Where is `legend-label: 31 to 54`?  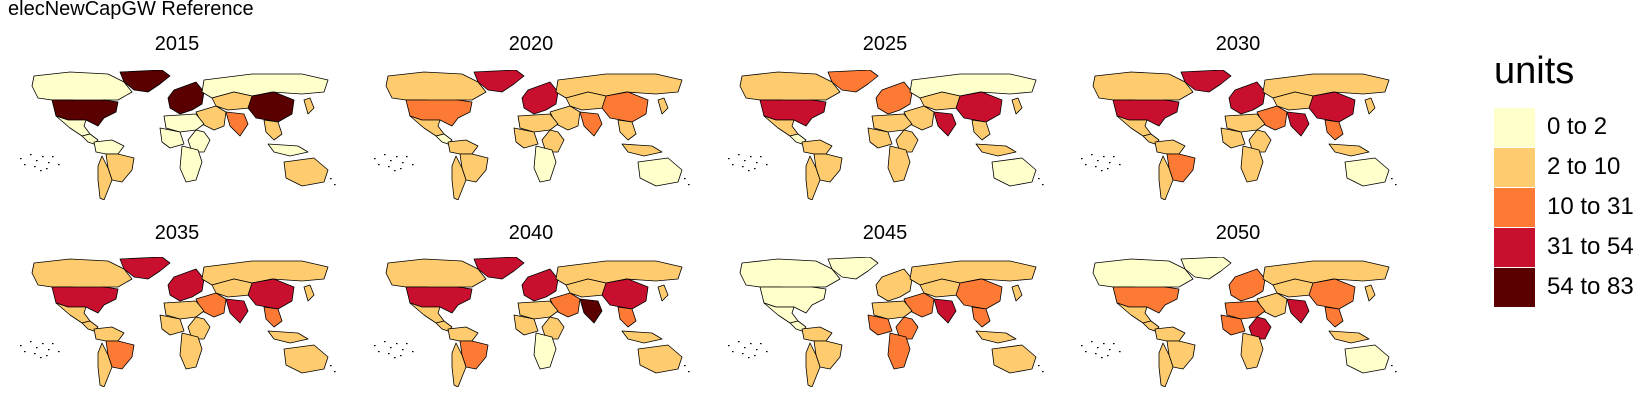
legend-label: 31 to 54 is located at coordinates (1590, 246).